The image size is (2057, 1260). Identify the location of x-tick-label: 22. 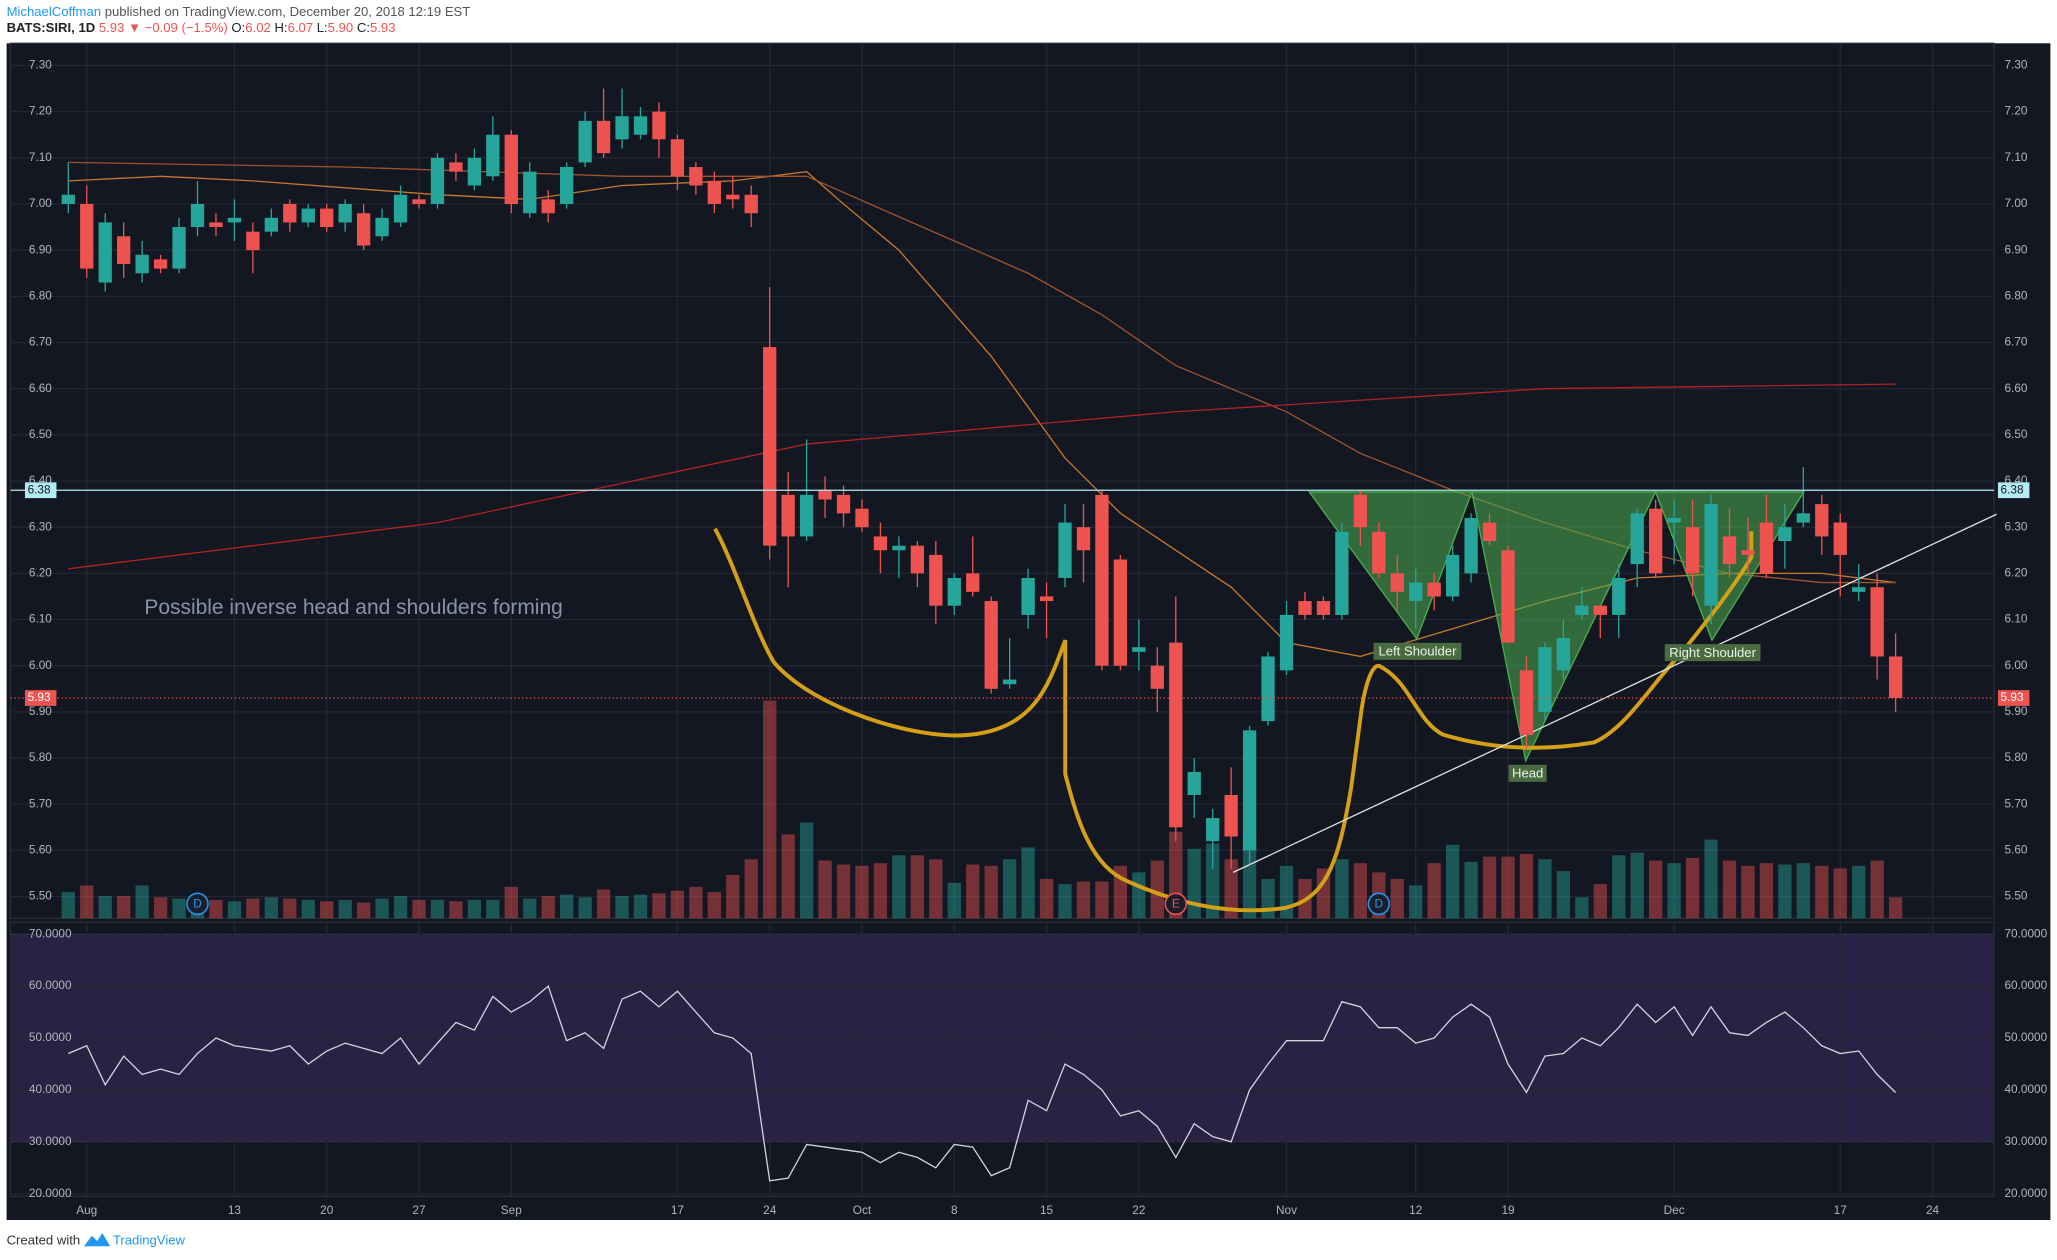
(1138, 1210).